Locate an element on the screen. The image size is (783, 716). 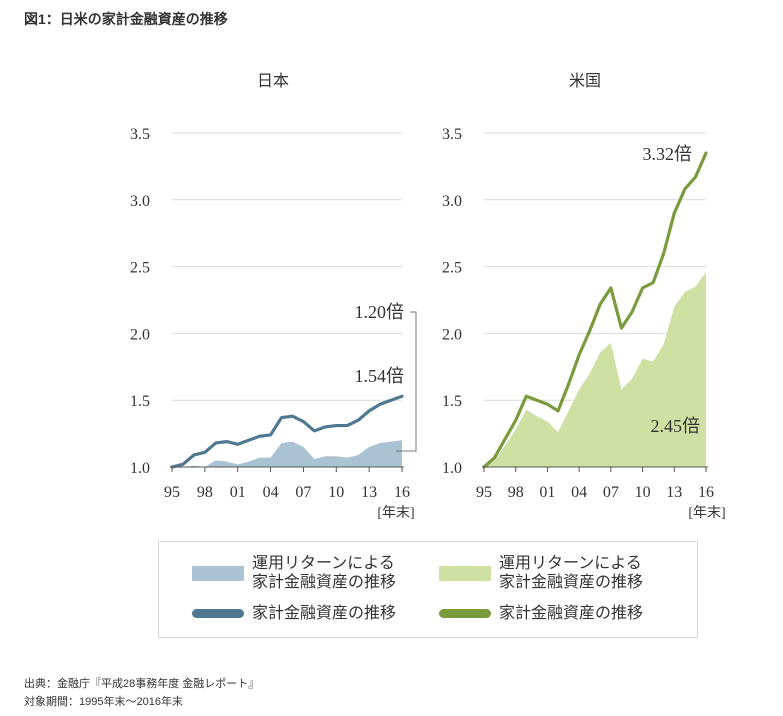
legend-label-japan-area-line2: 家計金融資産の推移 is located at coordinates (324, 582).